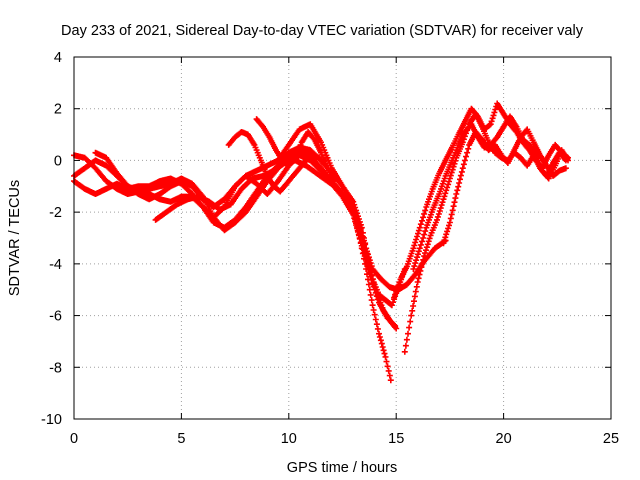 Image resolution: width=640 pixels, height=480 pixels. What do you see at coordinates (55, 368) in the screenshot?
I see `y-tick-label: -8` at bounding box center [55, 368].